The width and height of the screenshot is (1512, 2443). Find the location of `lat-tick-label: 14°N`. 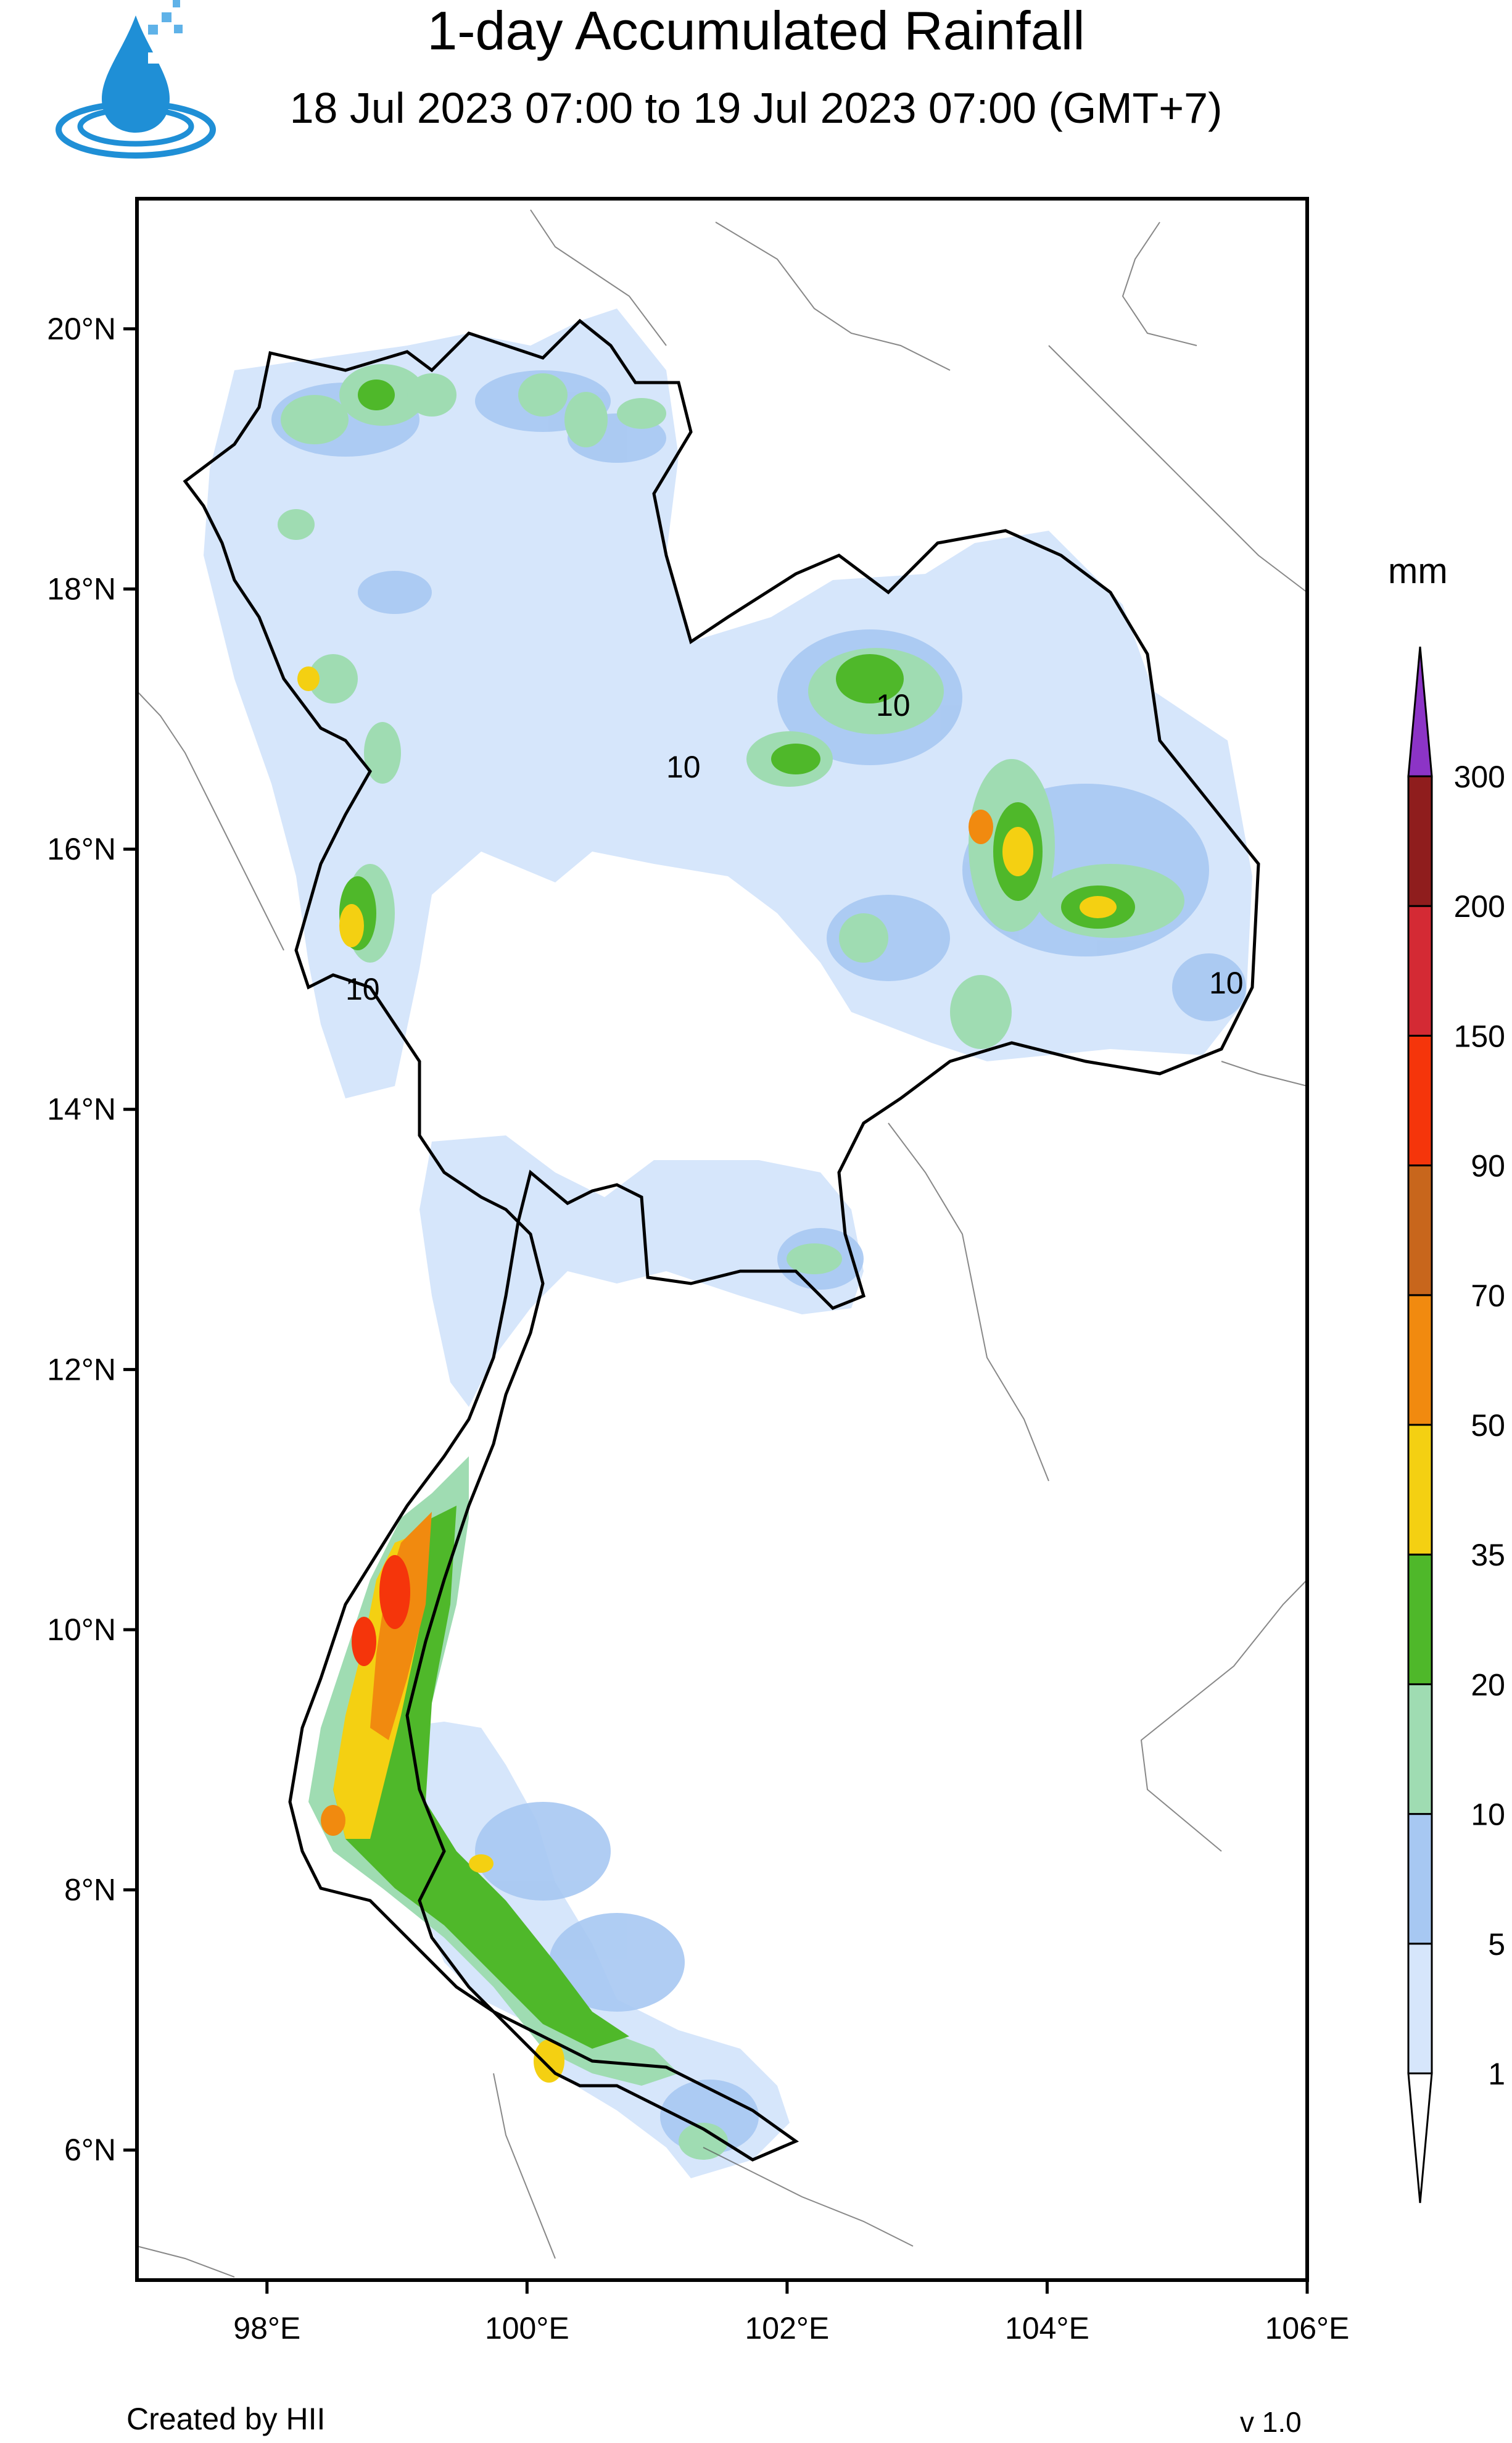

lat-tick-label: 14°N is located at coordinates (81, 1109).